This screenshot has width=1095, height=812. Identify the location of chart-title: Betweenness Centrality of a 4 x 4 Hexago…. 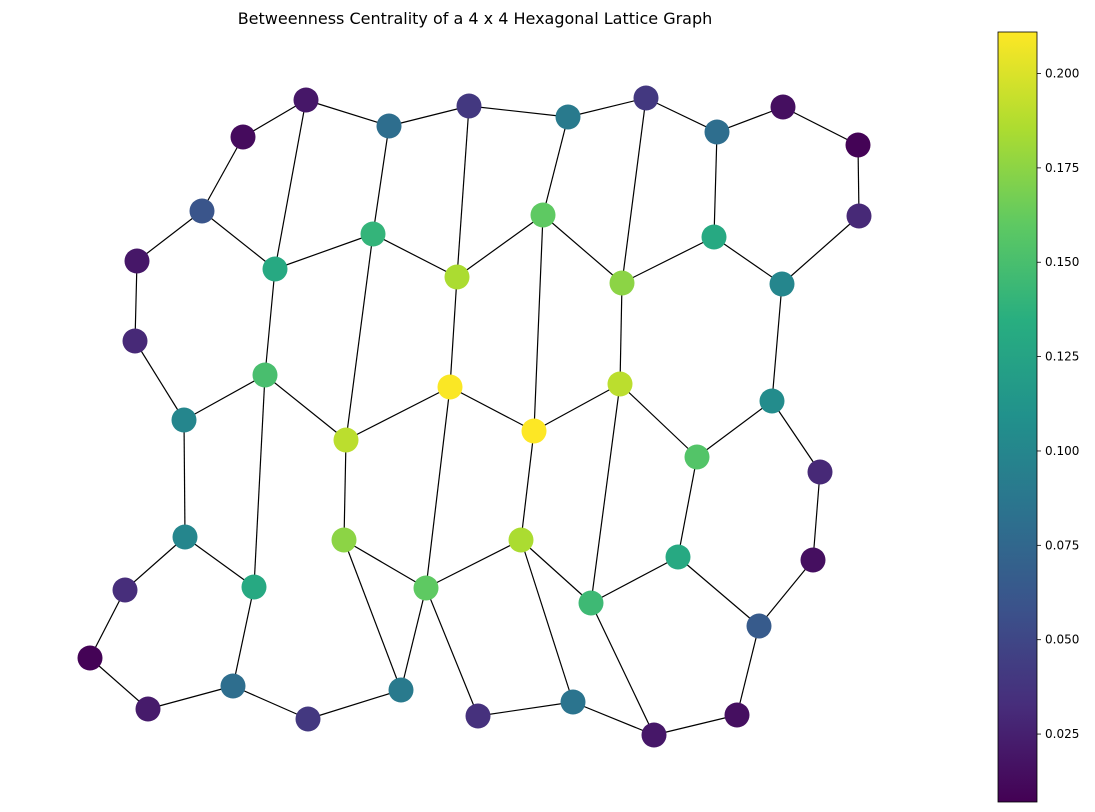
(475, 18).